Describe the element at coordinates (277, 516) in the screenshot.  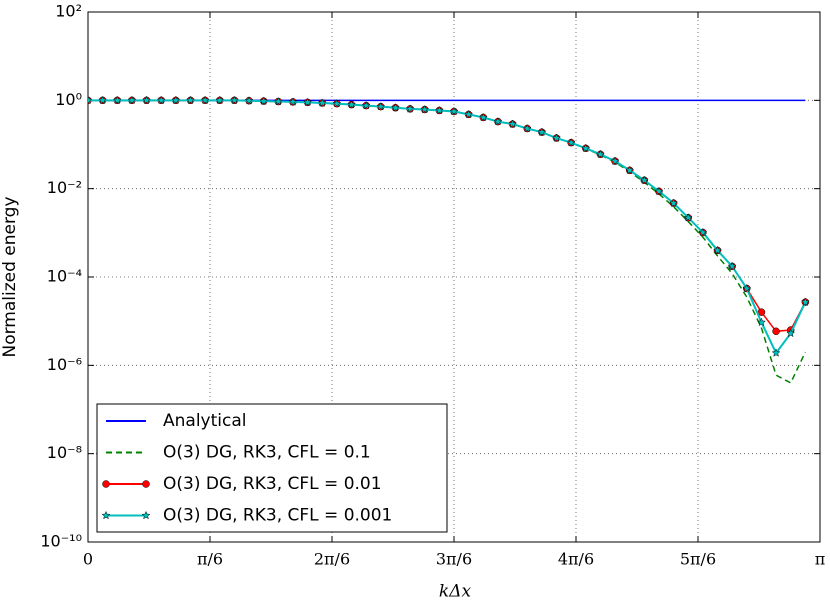
I see `legend-label: O(3) DG, RK3, CFL = 0.001` at that location.